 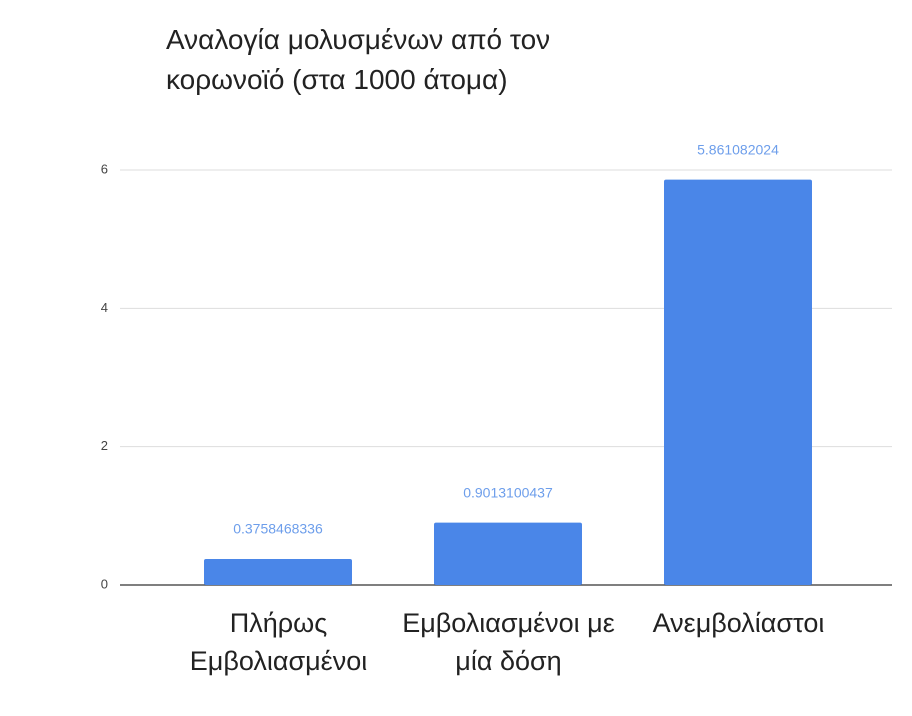 I want to click on data-label: 5.861082024, so click(x=738, y=149).